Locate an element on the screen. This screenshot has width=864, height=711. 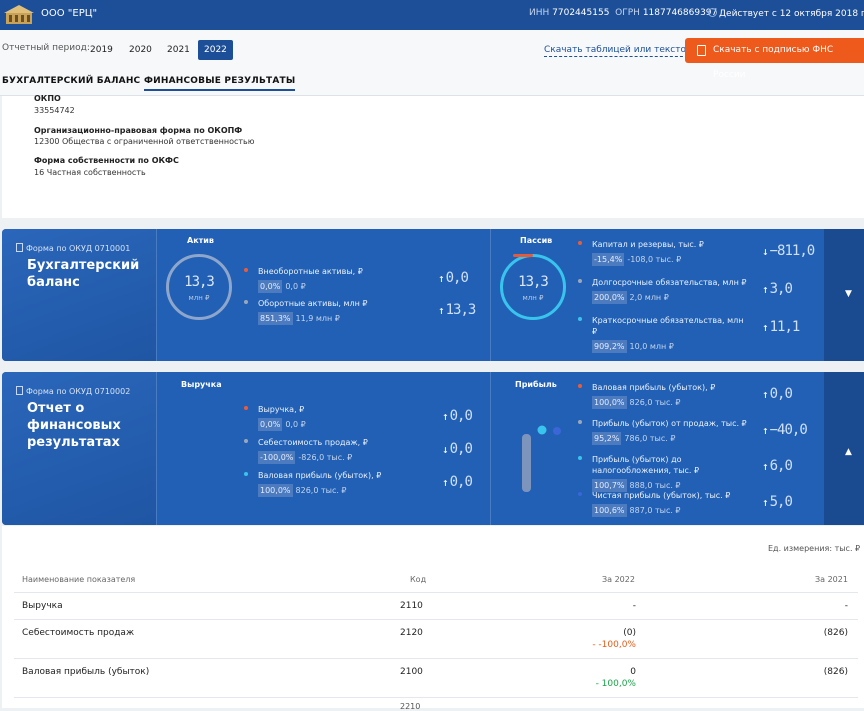
indicator-sub: -100,0% -826,0 тыс. ₽ is located at coordinates (337, 457).